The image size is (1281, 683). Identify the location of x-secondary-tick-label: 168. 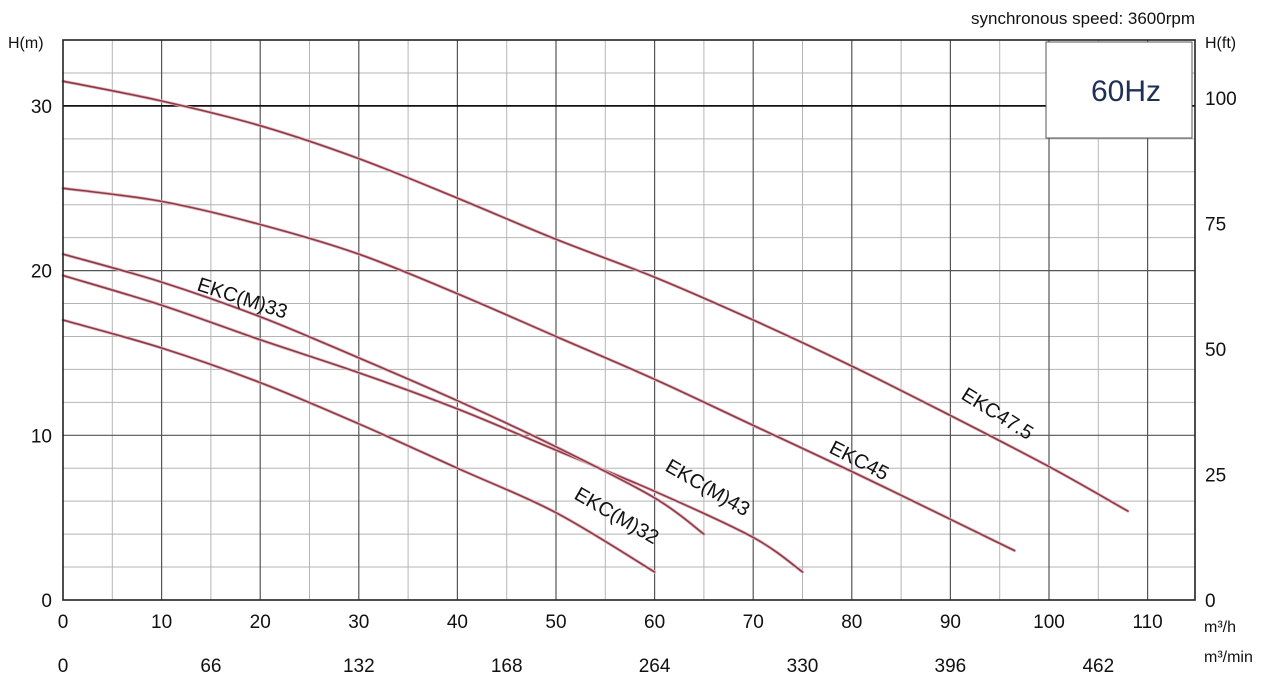
(507, 666).